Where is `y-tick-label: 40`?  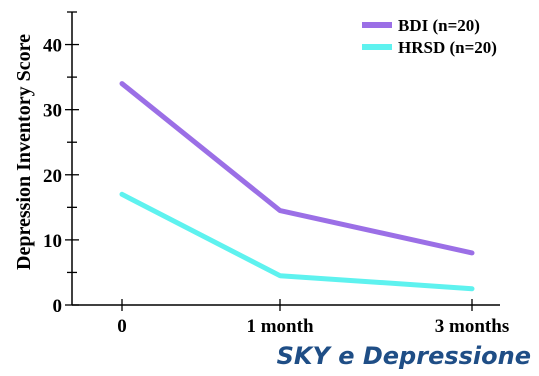 y-tick-label: 40 is located at coordinates (52, 46).